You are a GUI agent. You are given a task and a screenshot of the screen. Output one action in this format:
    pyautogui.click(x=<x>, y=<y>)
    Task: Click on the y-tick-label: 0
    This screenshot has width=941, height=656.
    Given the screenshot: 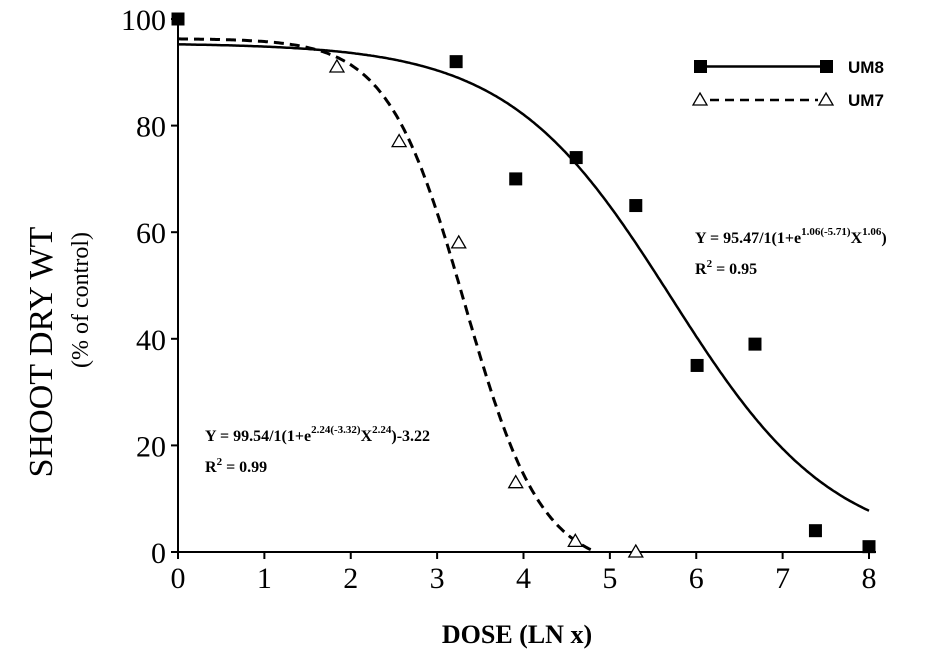 What is the action you would take?
    pyautogui.click(x=158, y=553)
    